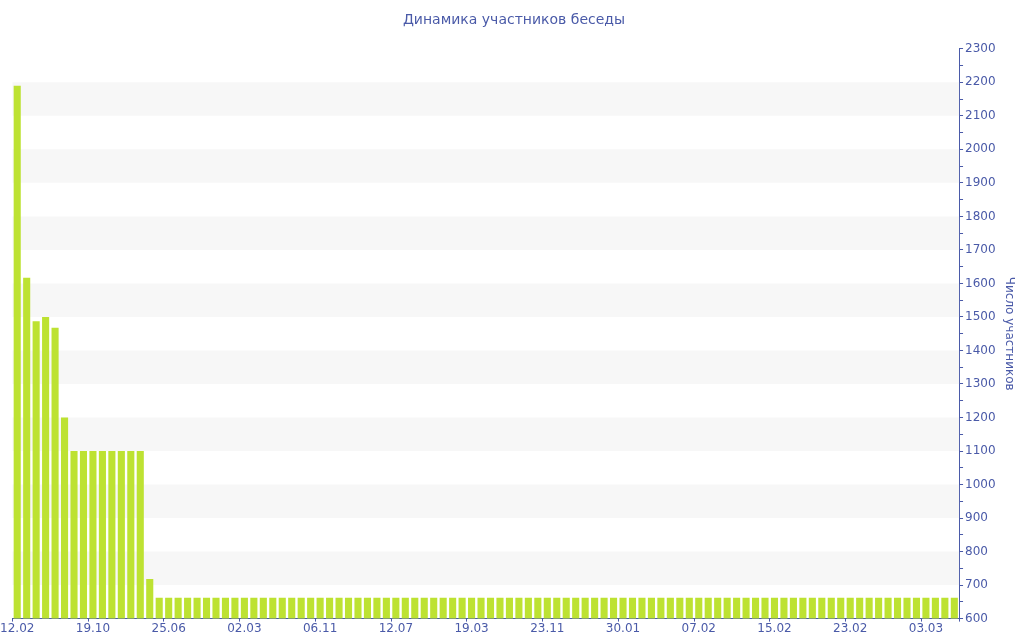  I want to click on y2-tick-label: 1500, so click(980, 316).